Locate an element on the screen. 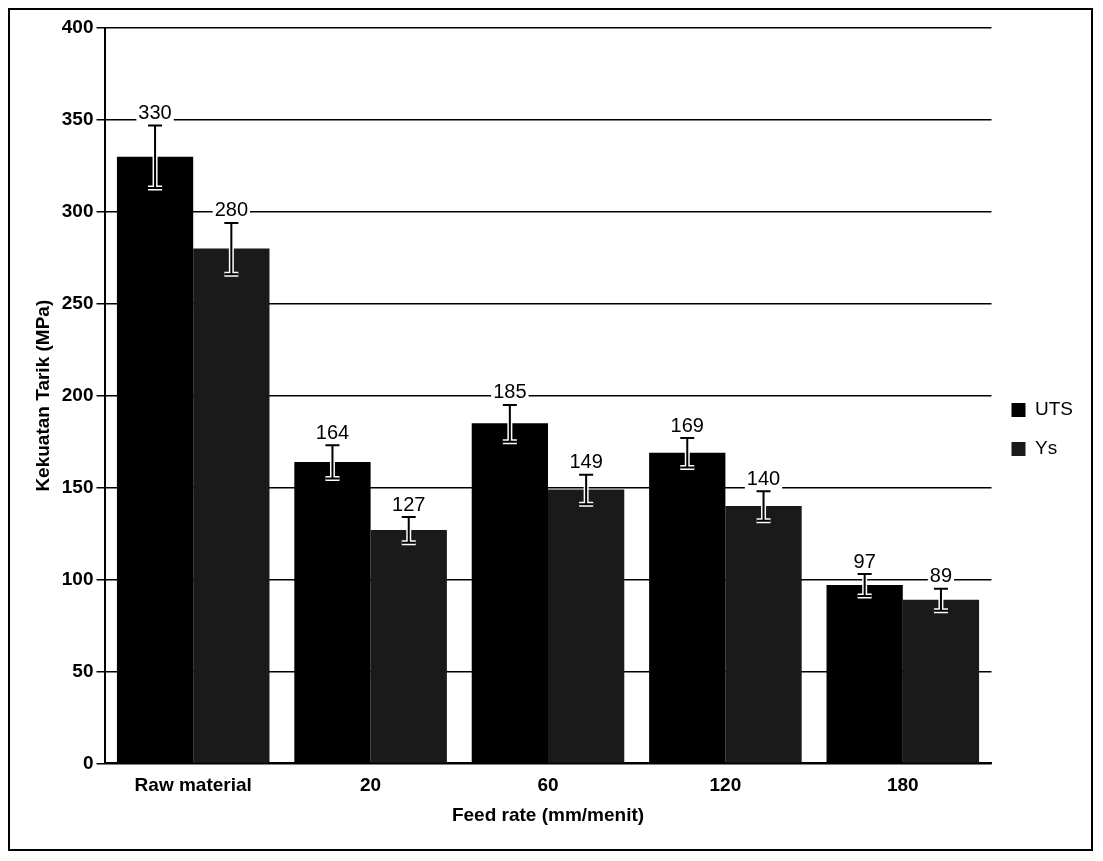 The height and width of the screenshot is (861, 1103). data-label: 140 is located at coordinates (763, 477).